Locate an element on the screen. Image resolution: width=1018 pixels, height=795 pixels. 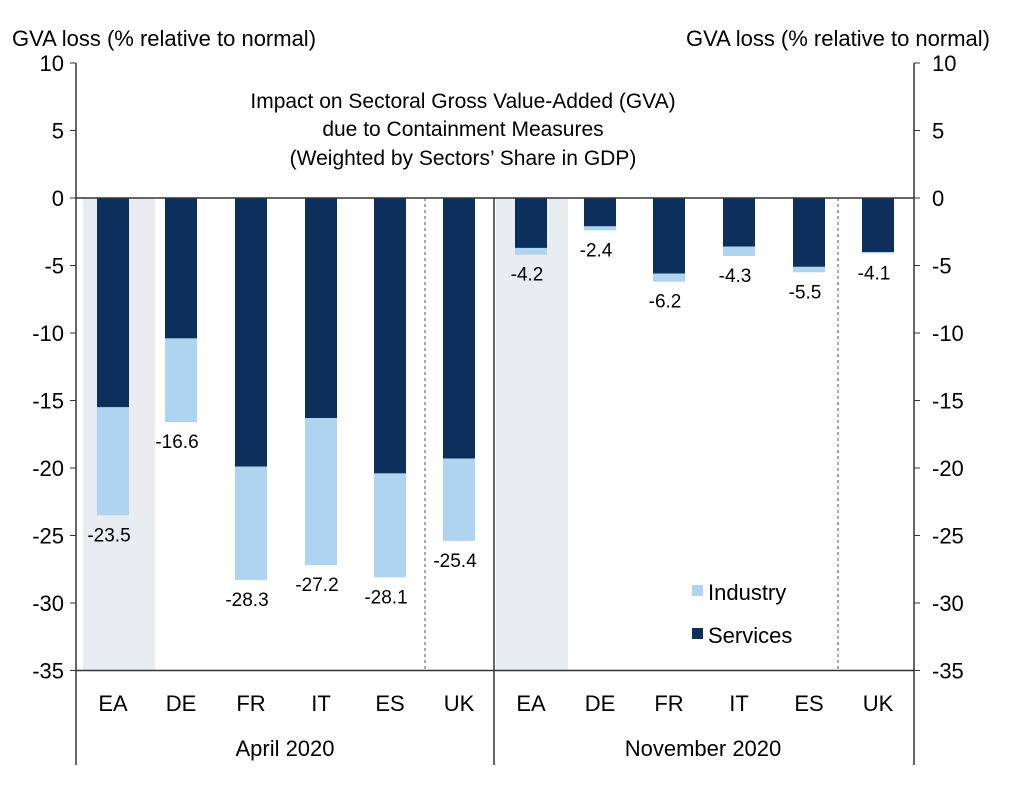
data-label-total: -16.6 is located at coordinates (176, 442).